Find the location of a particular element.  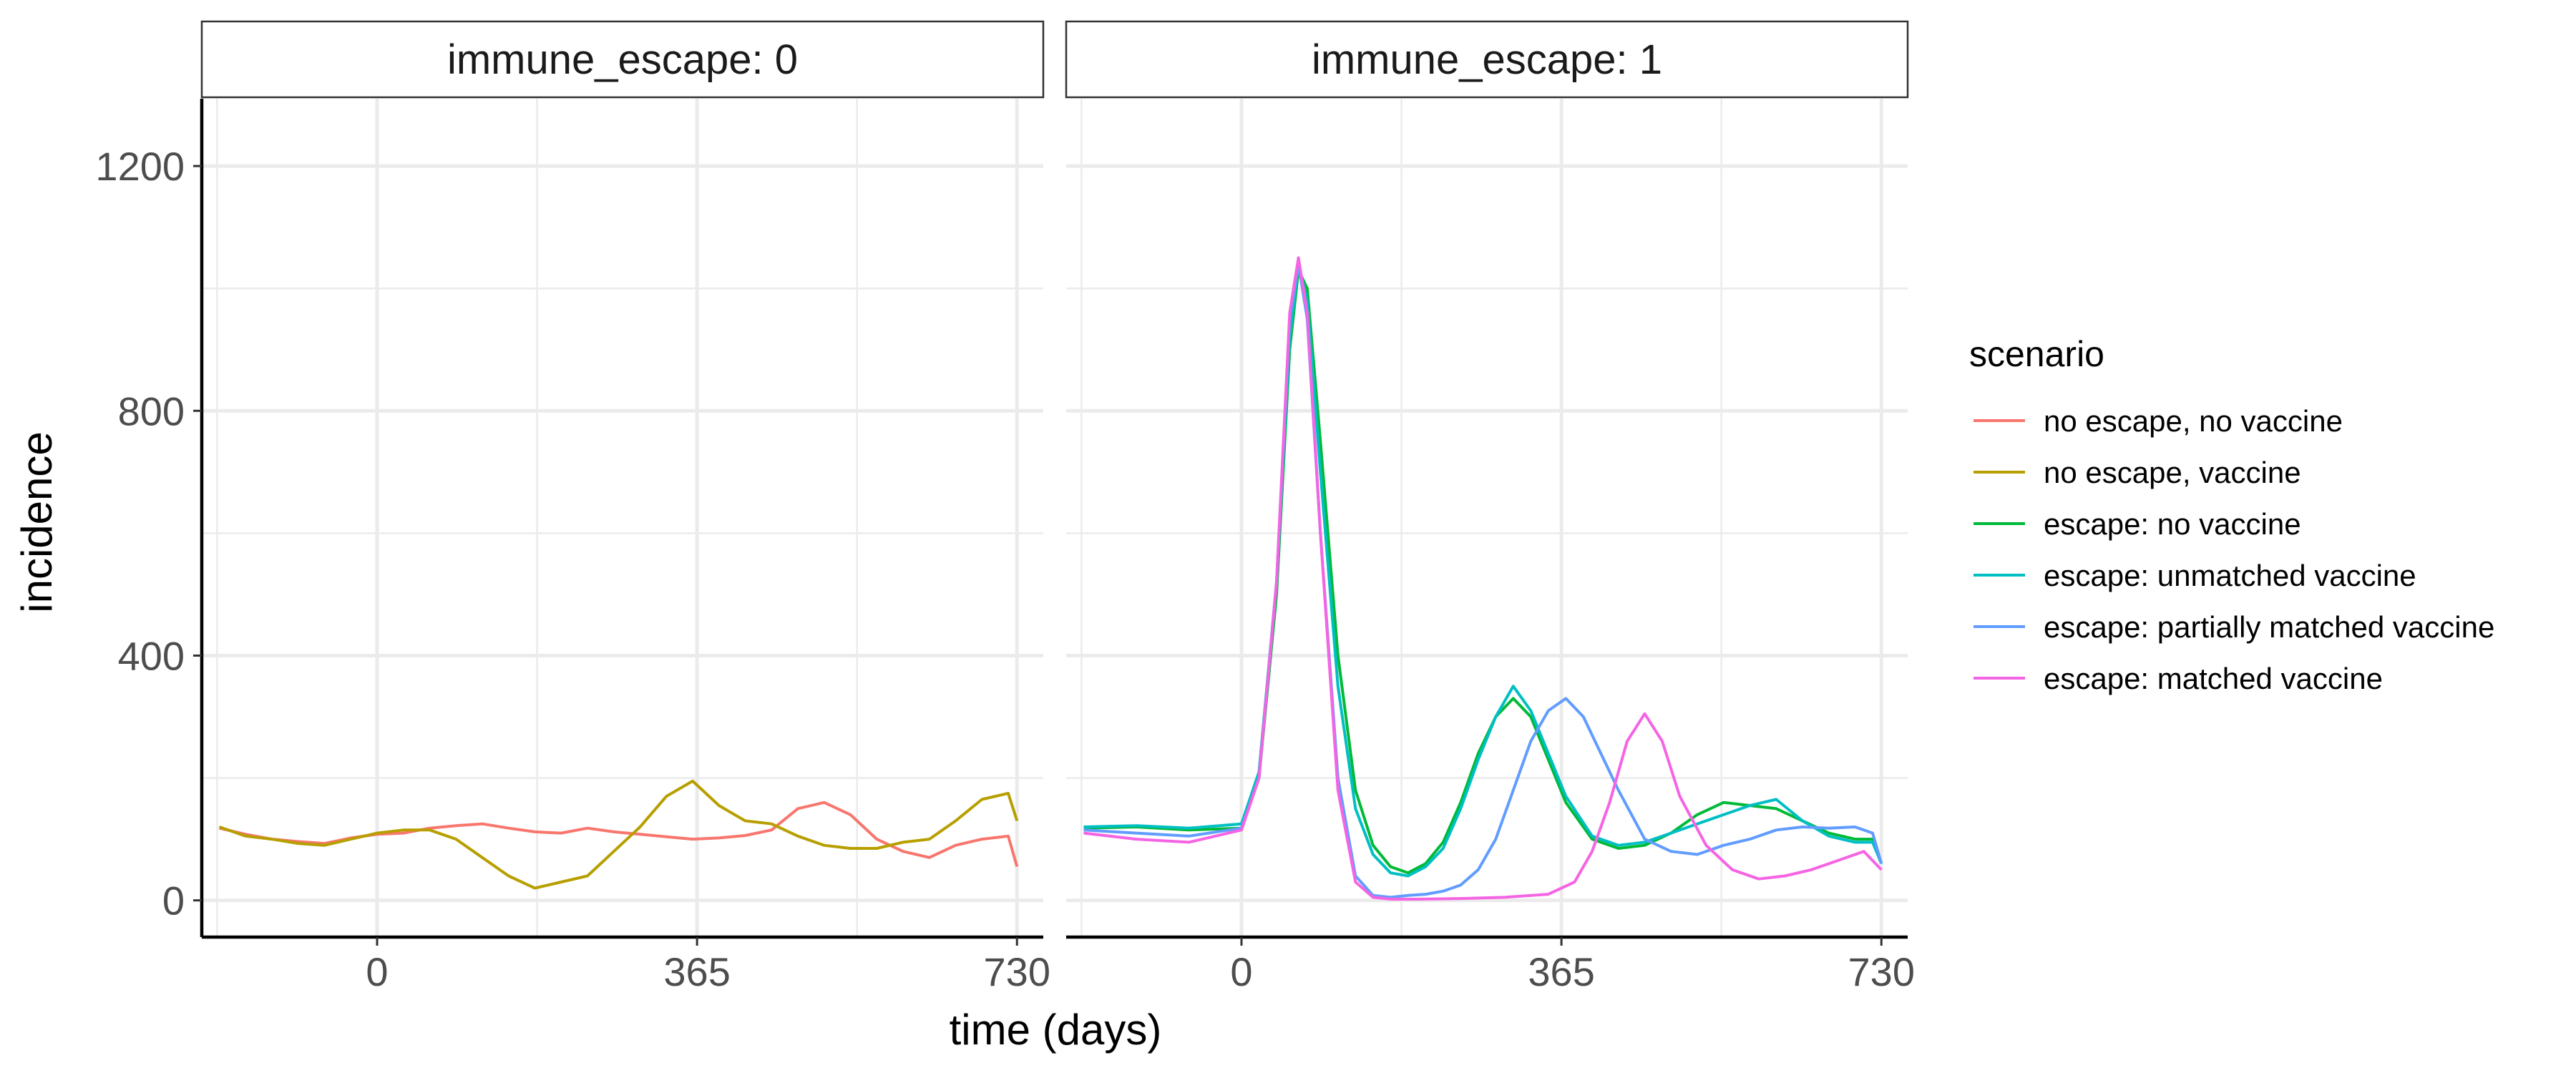

y-axis-title: incidence is located at coordinates (37, 522).